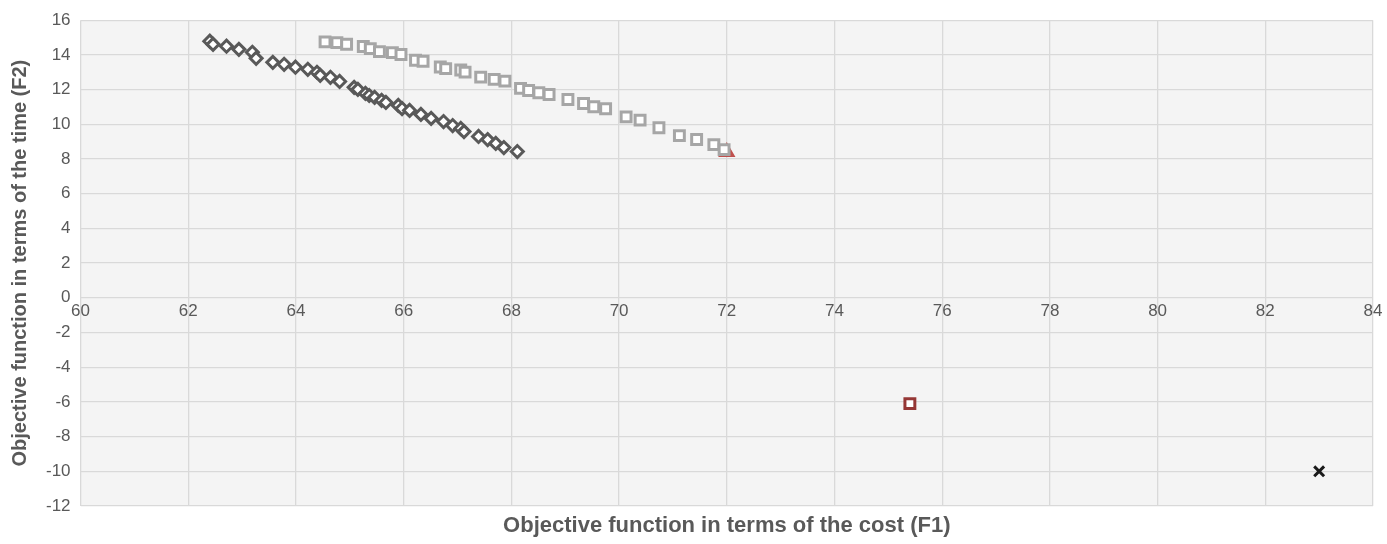 The image size is (1387, 544). What do you see at coordinates (66, 158) in the screenshot?
I see `y-tick-label: 8` at bounding box center [66, 158].